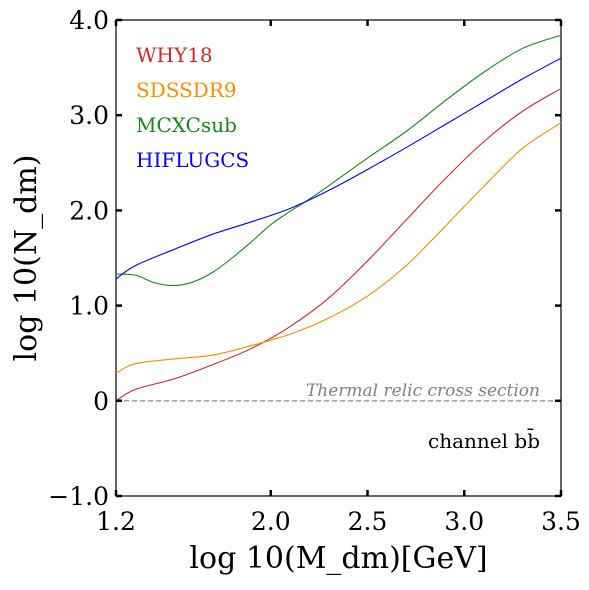  I want to click on x-axis-title: log 10(M_dm)[GeV], so click(338, 558).